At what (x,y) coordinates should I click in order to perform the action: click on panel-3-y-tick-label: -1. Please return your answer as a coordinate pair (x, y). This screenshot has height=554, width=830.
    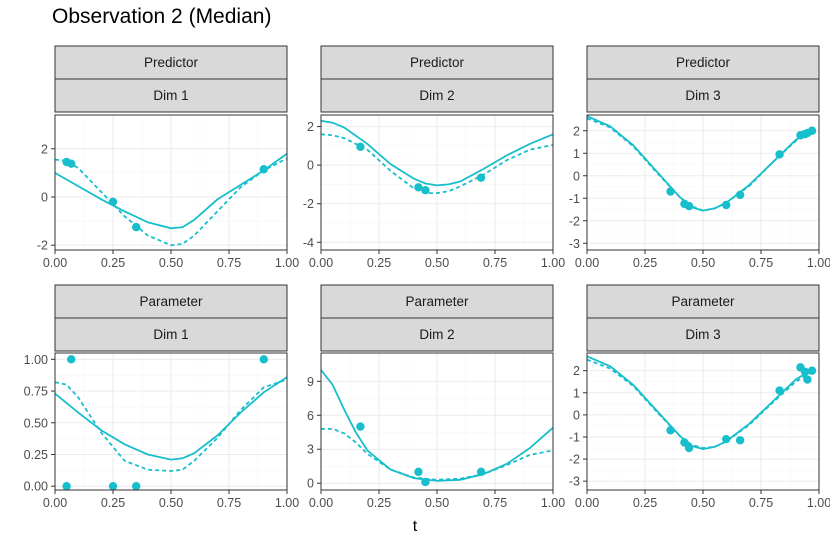
    Looking at the image, I should click on (574, 199).